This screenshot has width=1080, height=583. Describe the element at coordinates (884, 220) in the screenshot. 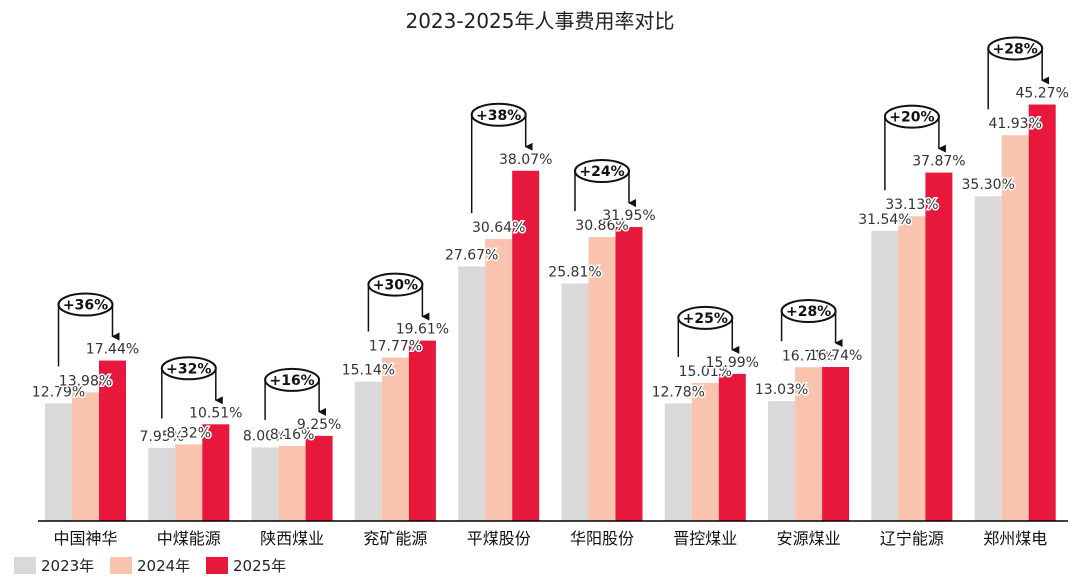

I see `data-label: 31.54%` at that location.